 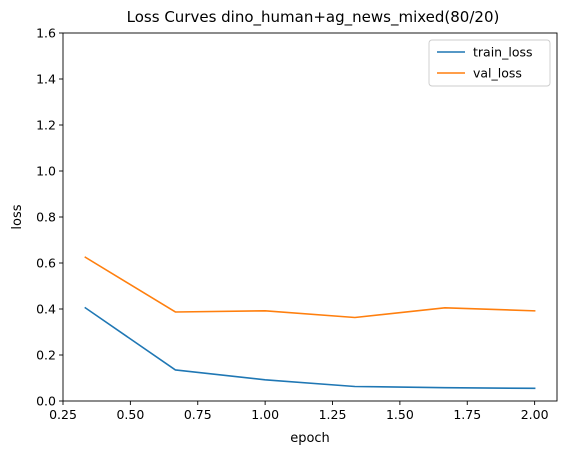 What do you see at coordinates (265, 414) in the screenshot?
I see `x-tick-label: 1.00` at bounding box center [265, 414].